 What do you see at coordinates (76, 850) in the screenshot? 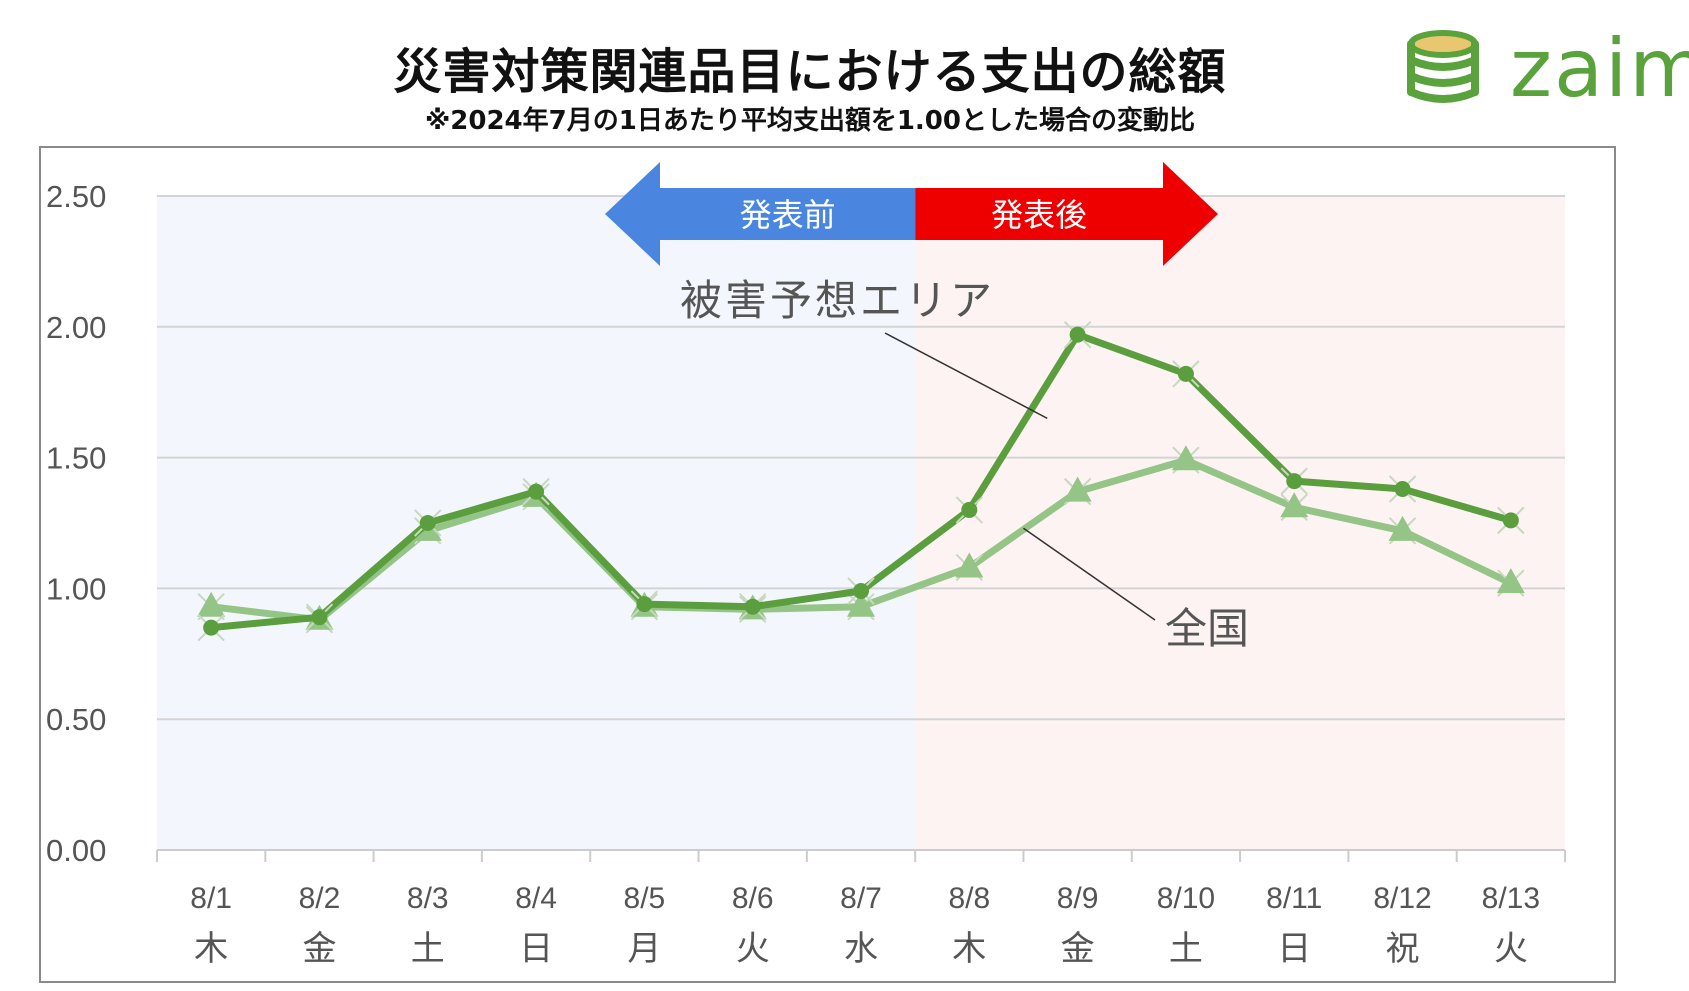
I see `y-tick-label: 0.00` at bounding box center [76, 850].